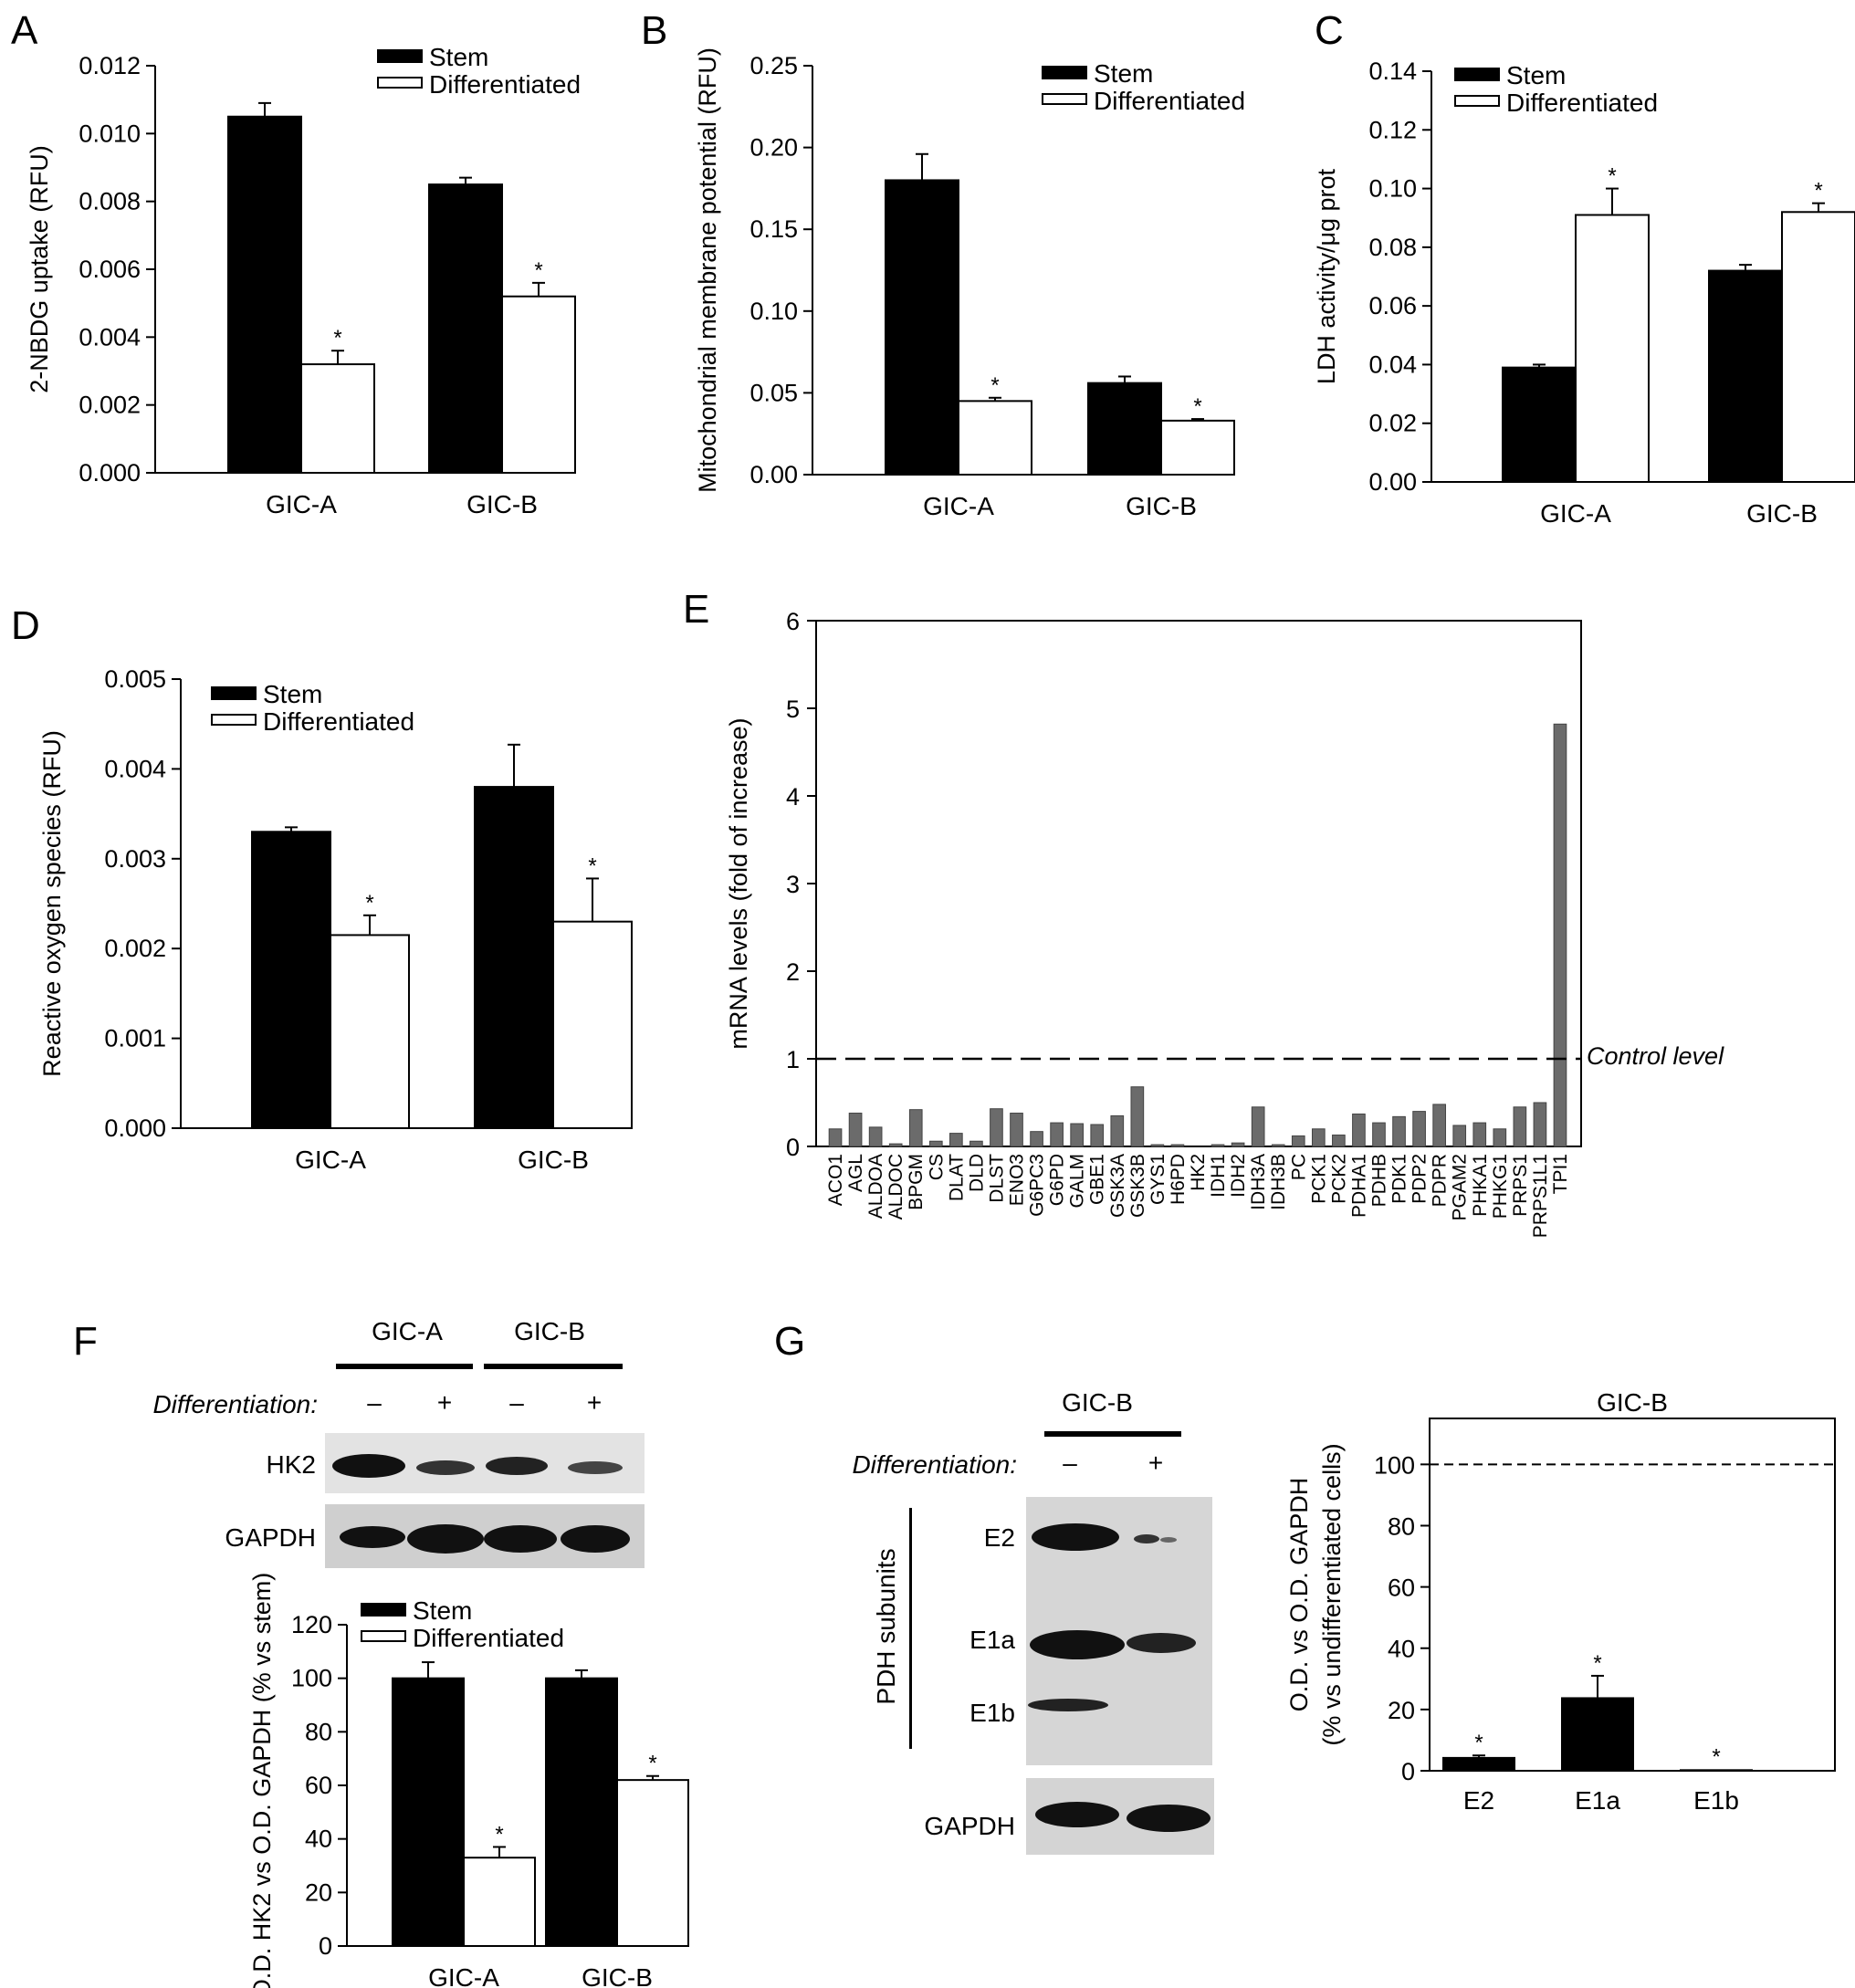 Image resolution: width=1855 pixels, height=1988 pixels. What do you see at coordinates (793, 797) in the screenshot?
I see `y-tick-label: 4` at bounding box center [793, 797].